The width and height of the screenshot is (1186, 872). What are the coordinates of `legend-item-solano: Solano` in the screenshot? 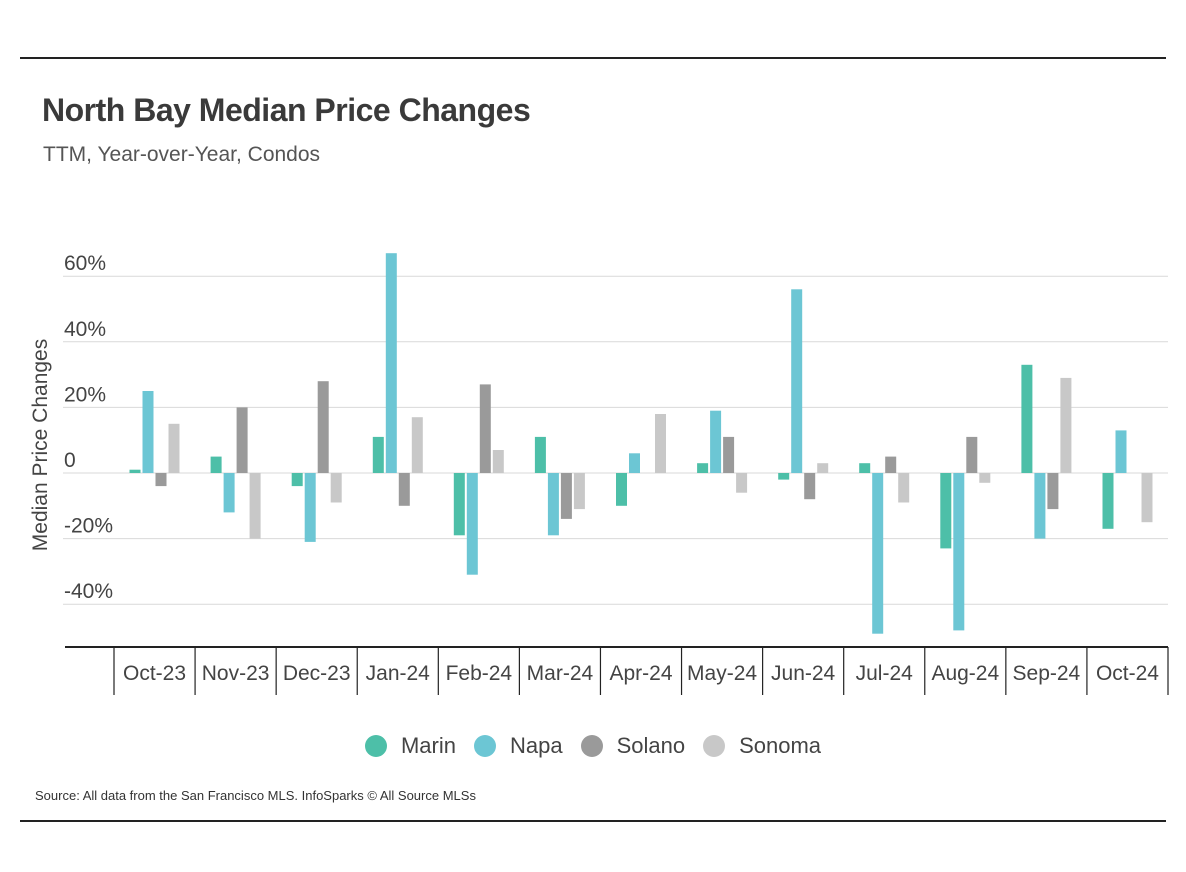 It's located at (633, 746).